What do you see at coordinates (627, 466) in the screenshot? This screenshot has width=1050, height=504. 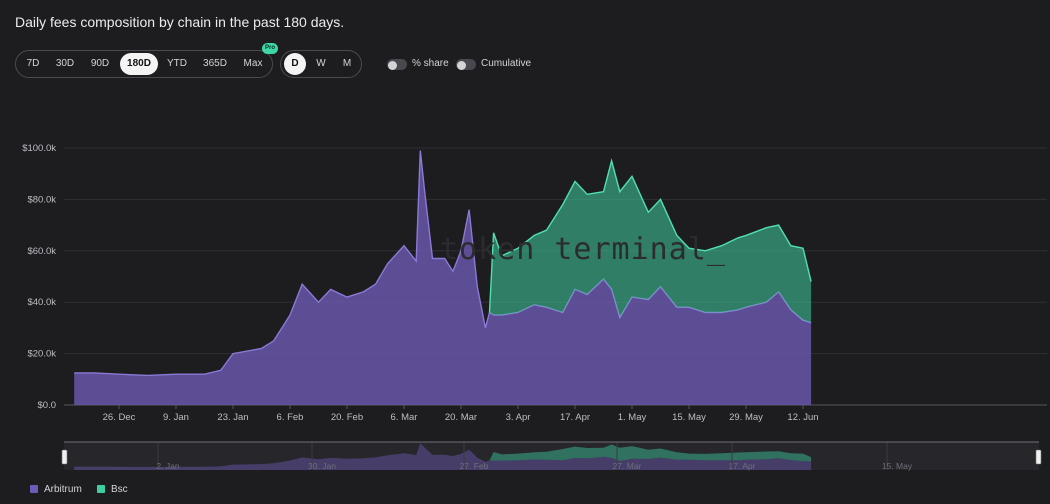 I see `navigator-label: 27. Mar` at bounding box center [627, 466].